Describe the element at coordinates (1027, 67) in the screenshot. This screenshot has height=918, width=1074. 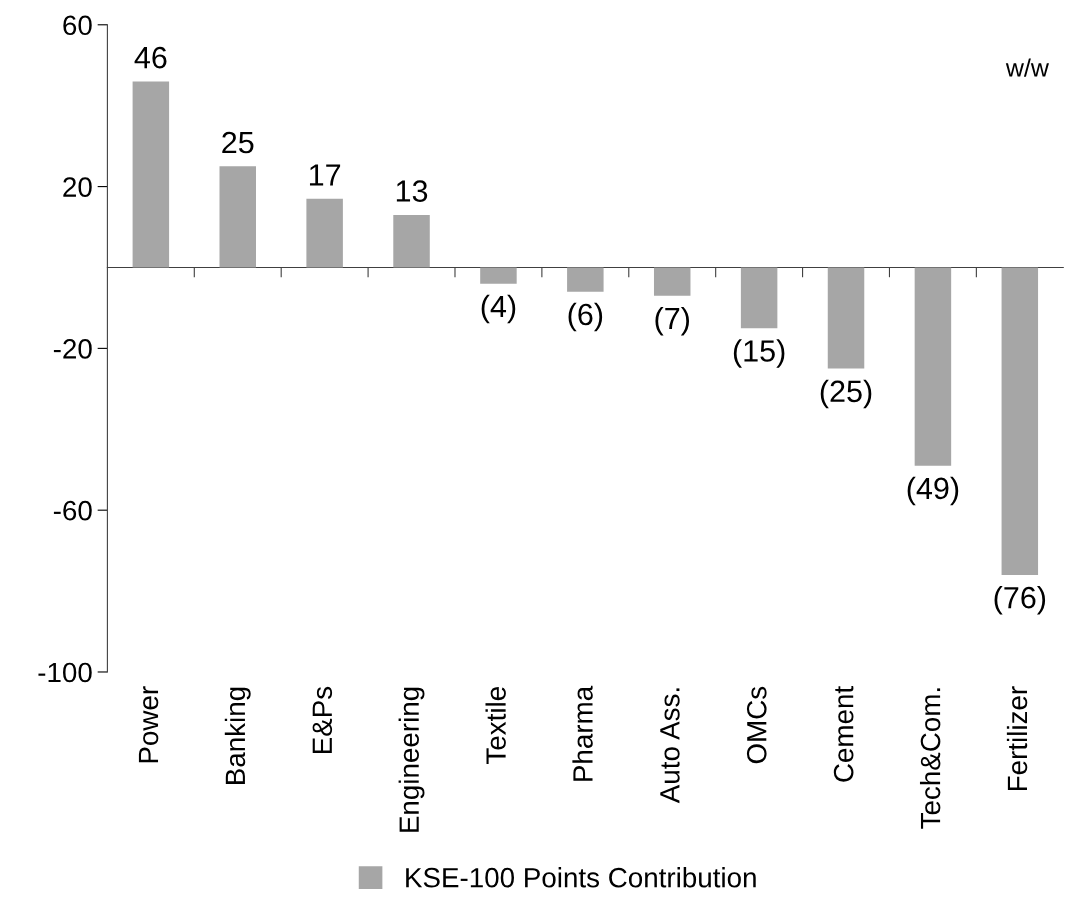
I see `annotation: w/w` at that location.